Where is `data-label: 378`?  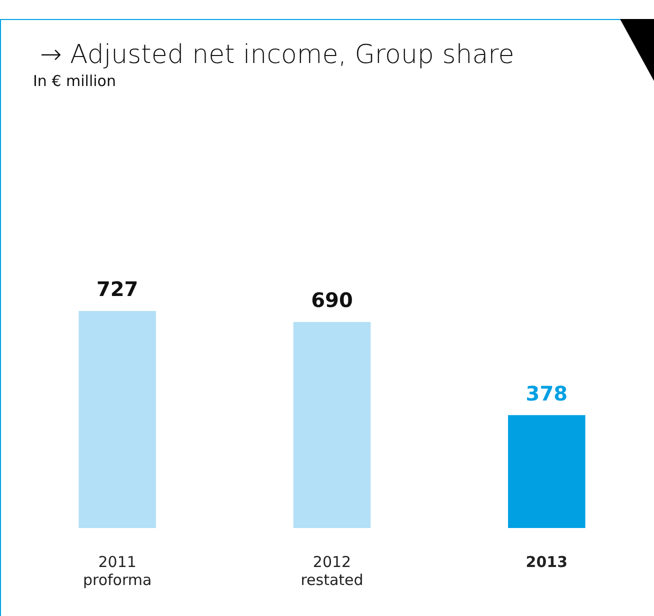 data-label: 378 is located at coordinates (547, 393).